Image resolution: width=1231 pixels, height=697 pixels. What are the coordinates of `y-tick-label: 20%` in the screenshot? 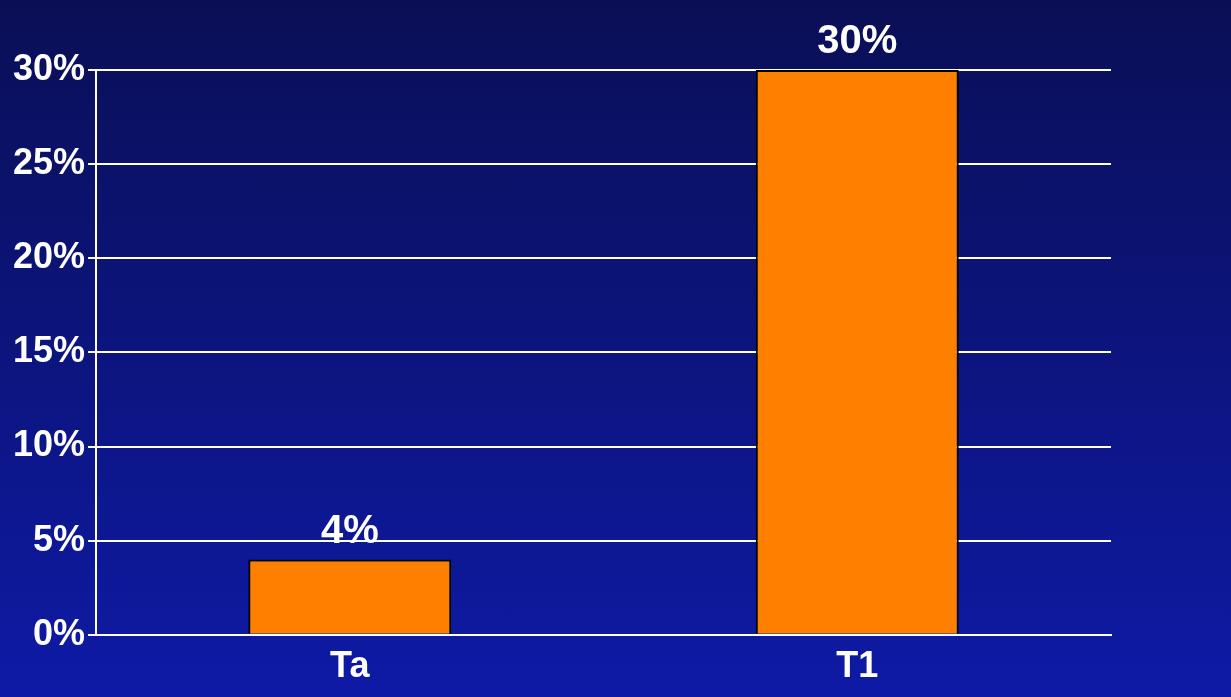 It's located at (49, 256).